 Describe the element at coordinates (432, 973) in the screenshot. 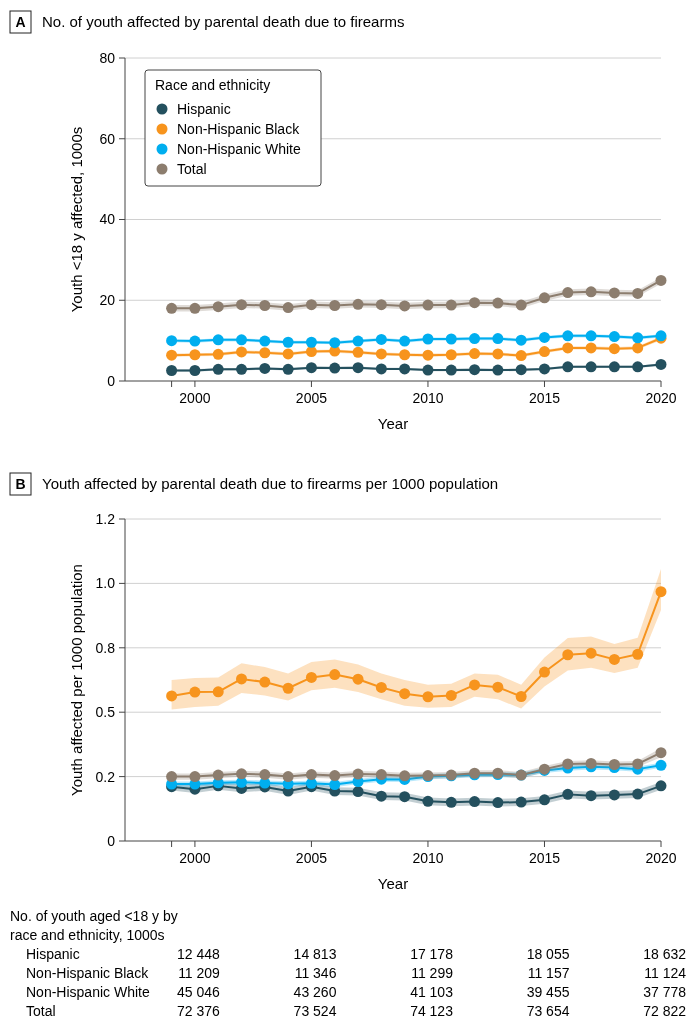

I see `text: 11 299` at that location.